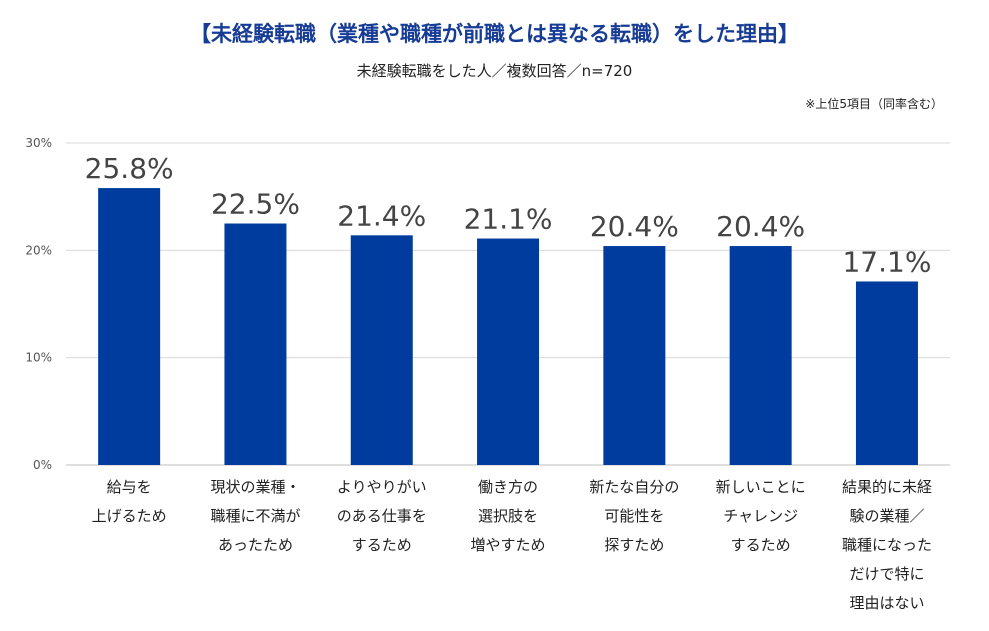 This screenshot has width=989, height=631. Describe the element at coordinates (634, 516) in the screenshot. I see `category-label: 新たな自分の可能性を探すため` at that location.